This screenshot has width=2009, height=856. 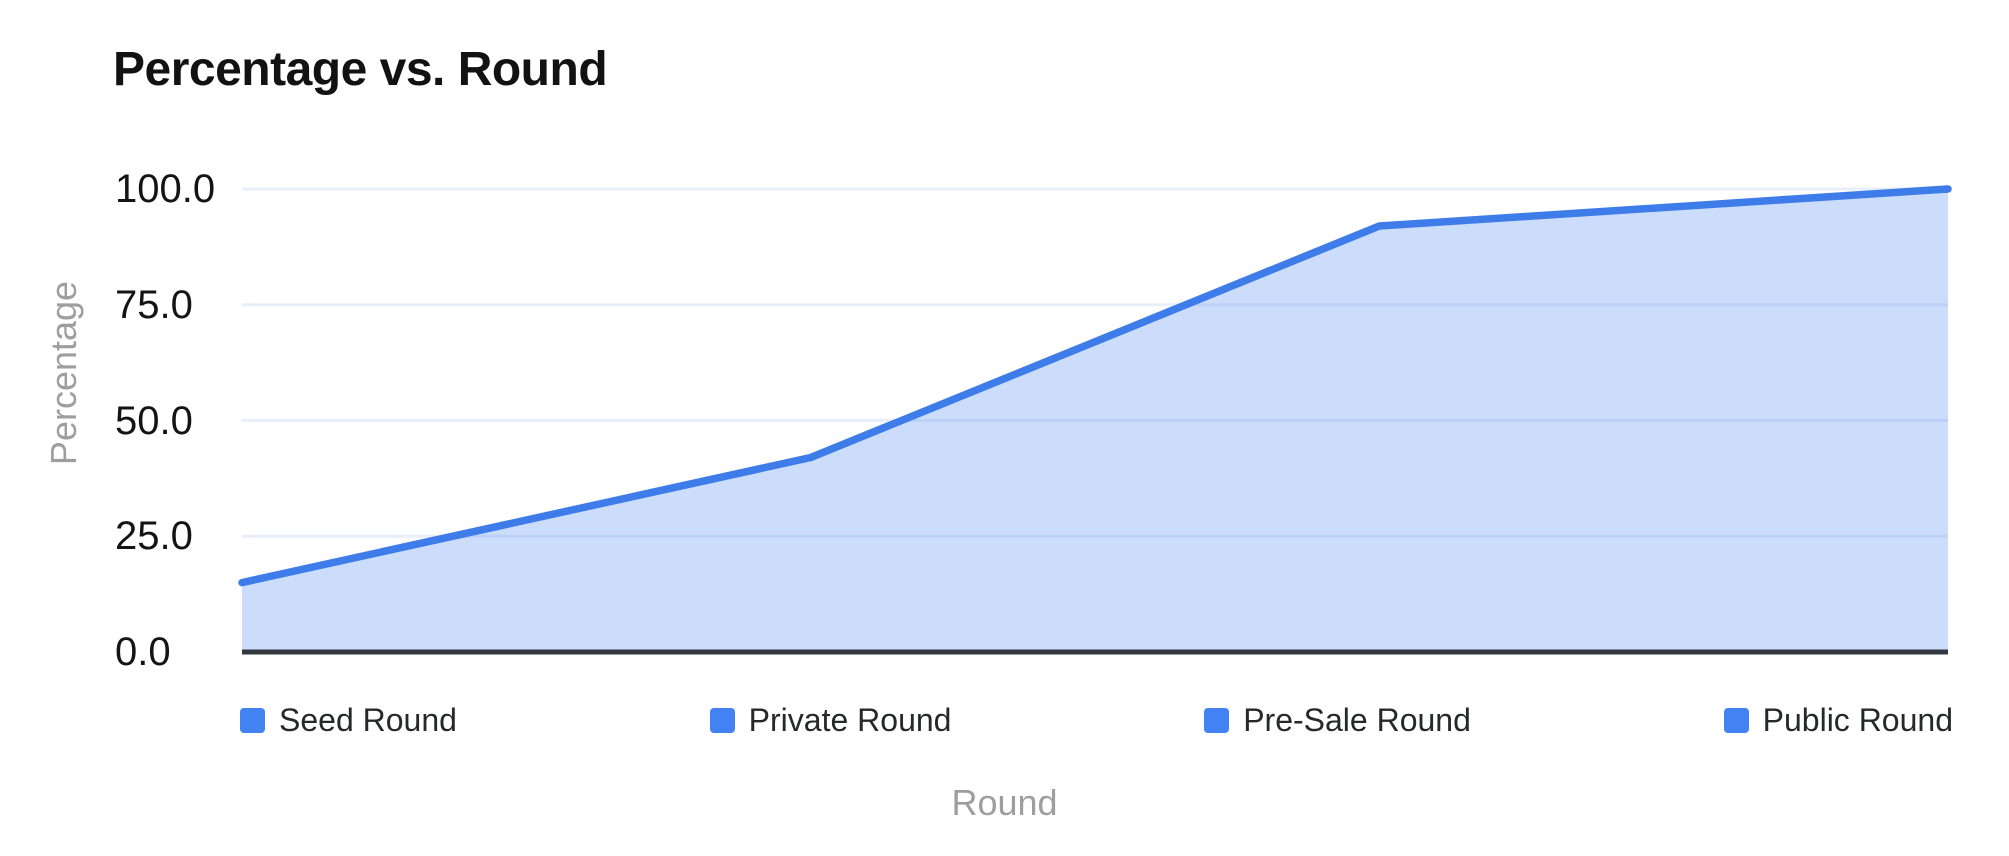 I want to click on y-tick-label: 25.0, so click(x=154, y=536).